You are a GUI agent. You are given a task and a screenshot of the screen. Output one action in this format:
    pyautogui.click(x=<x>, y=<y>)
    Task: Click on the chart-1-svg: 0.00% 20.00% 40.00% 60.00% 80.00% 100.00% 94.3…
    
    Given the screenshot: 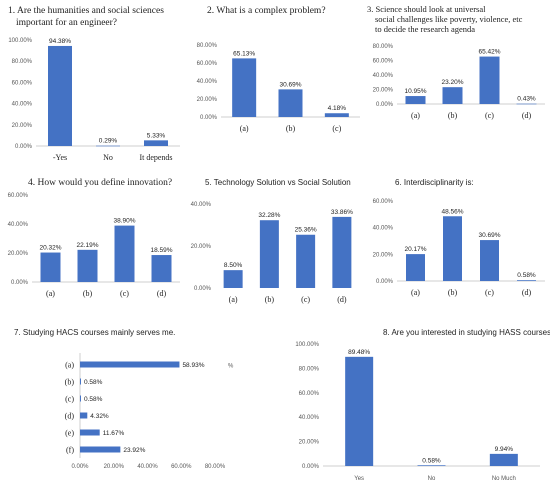 What is the action you would take?
    pyautogui.click(x=94, y=100)
    